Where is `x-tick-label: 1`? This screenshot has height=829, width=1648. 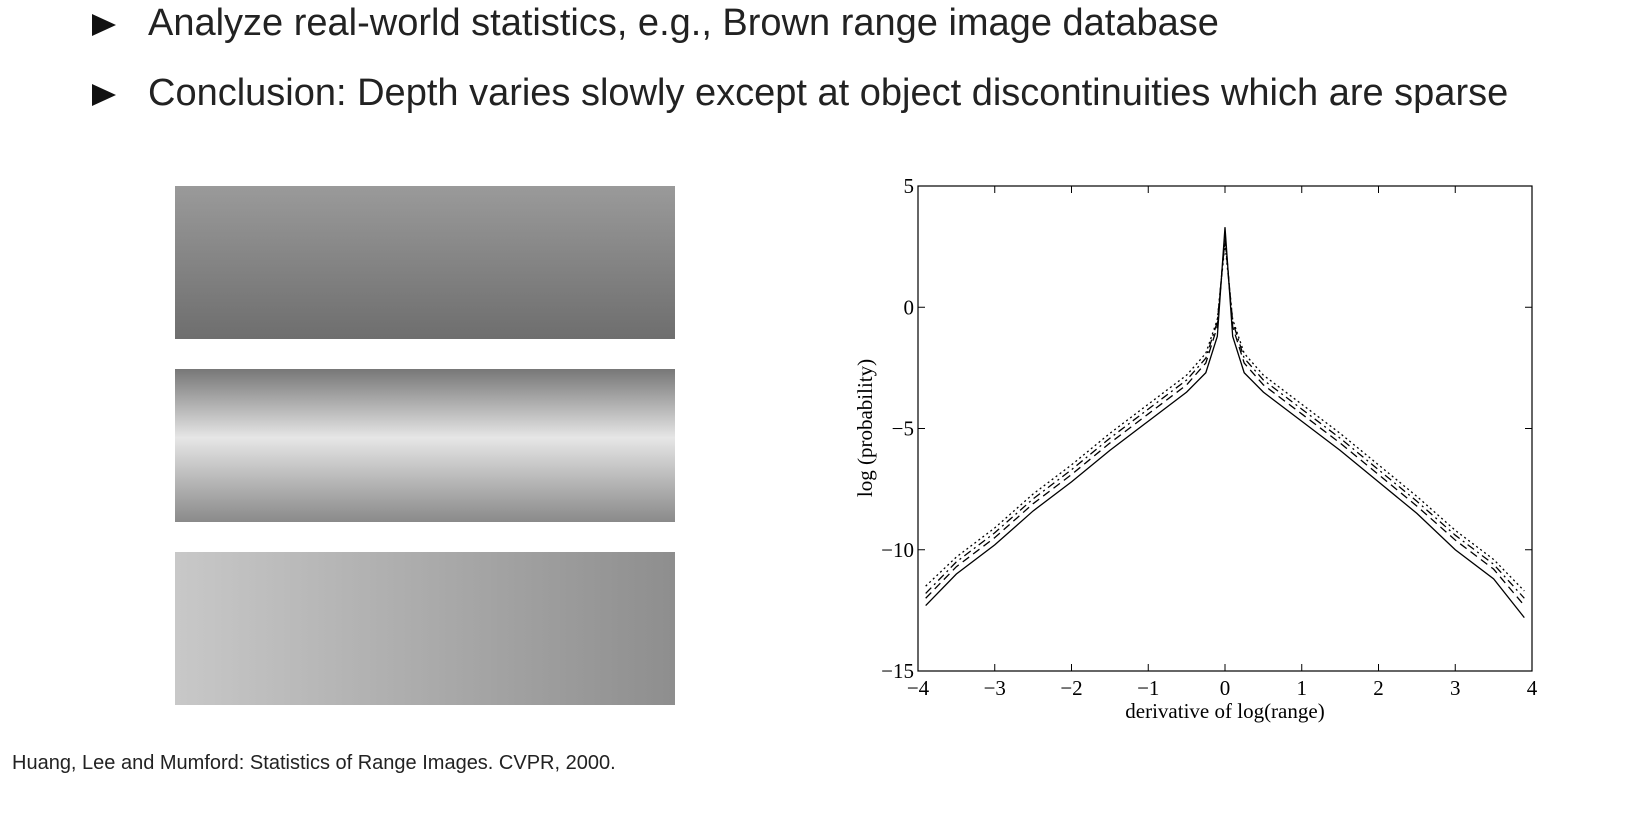 x-tick-label: 1 is located at coordinates (1302, 688).